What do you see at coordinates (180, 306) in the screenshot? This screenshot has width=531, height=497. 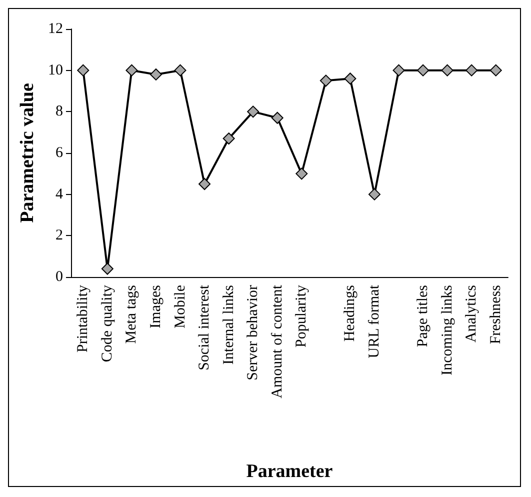 I see `x-tick-label: Mobile` at bounding box center [180, 306].